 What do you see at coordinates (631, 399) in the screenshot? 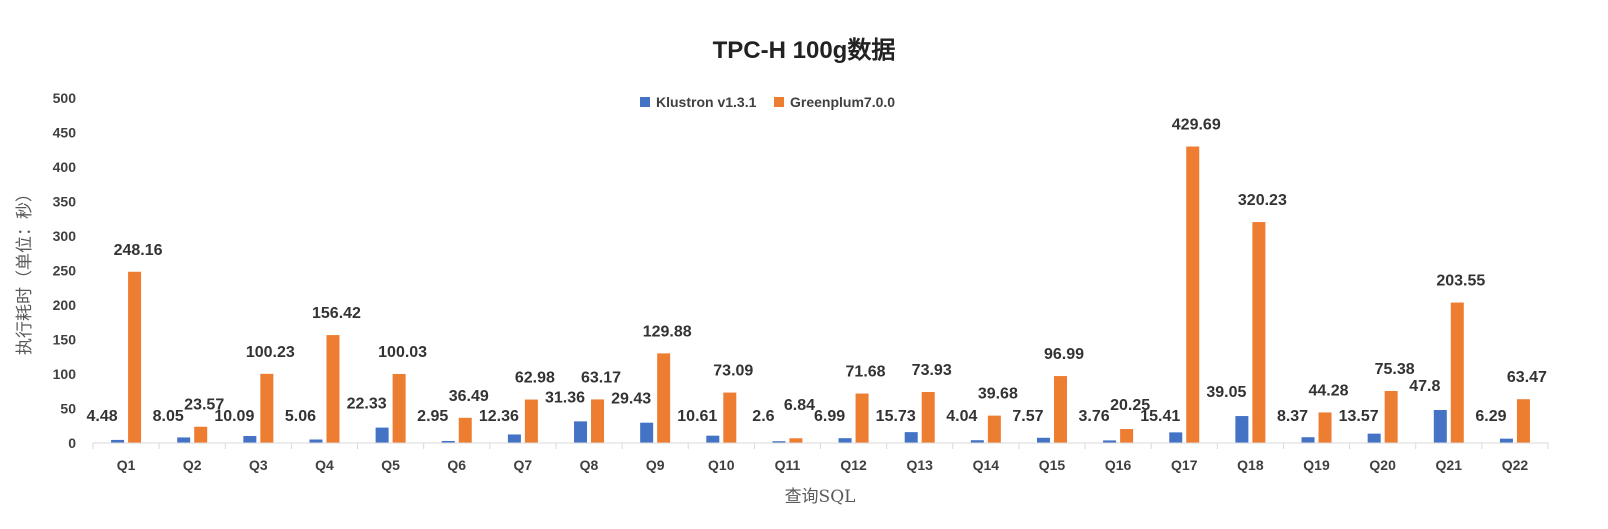
I see `data-label-klustron: 29.43` at bounding box center [631, 399].